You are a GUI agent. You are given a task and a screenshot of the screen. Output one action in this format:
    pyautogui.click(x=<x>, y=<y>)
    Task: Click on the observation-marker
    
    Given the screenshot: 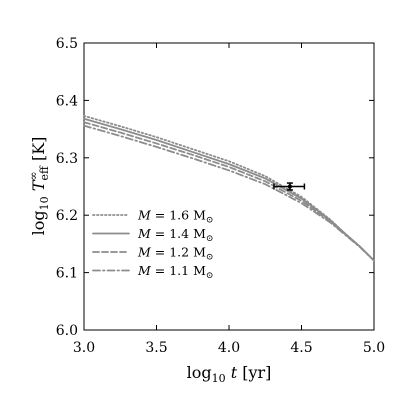 What is the action you would take?
    pyautogui.click(x=290, y=186)
    